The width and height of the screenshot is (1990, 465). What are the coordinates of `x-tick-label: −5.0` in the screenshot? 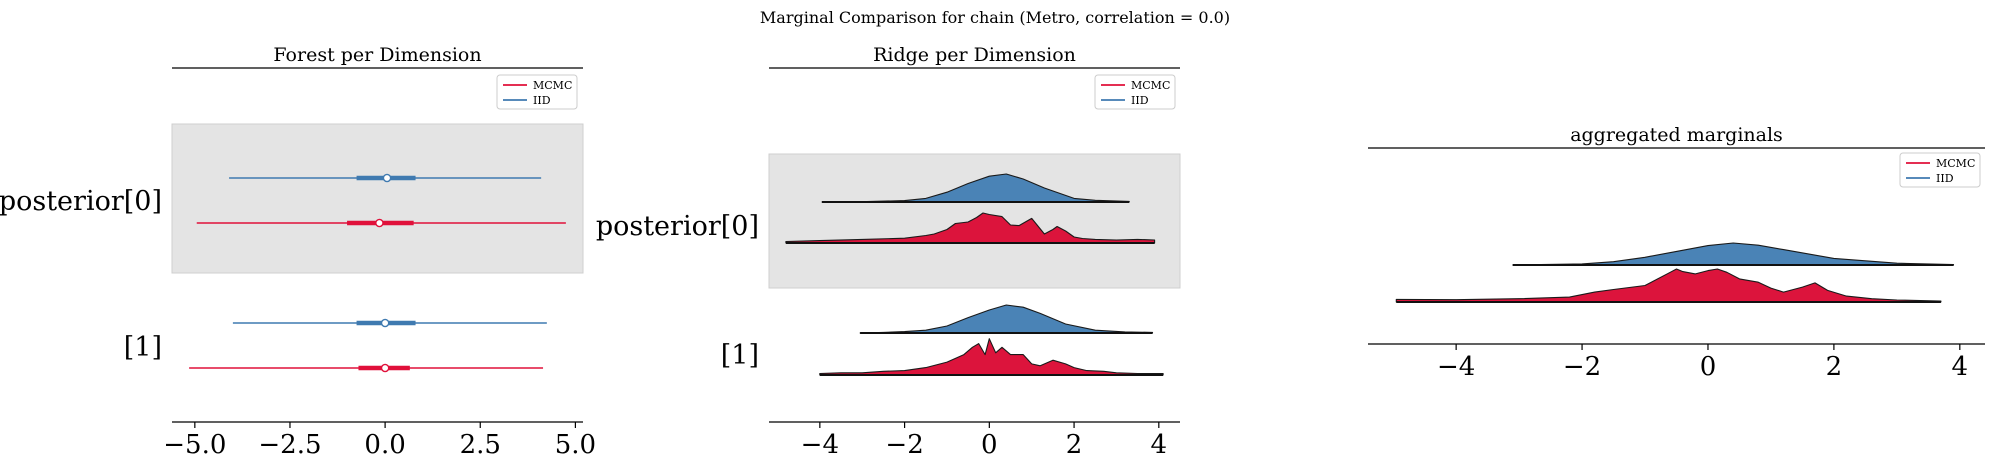 It's located at (194, 445).